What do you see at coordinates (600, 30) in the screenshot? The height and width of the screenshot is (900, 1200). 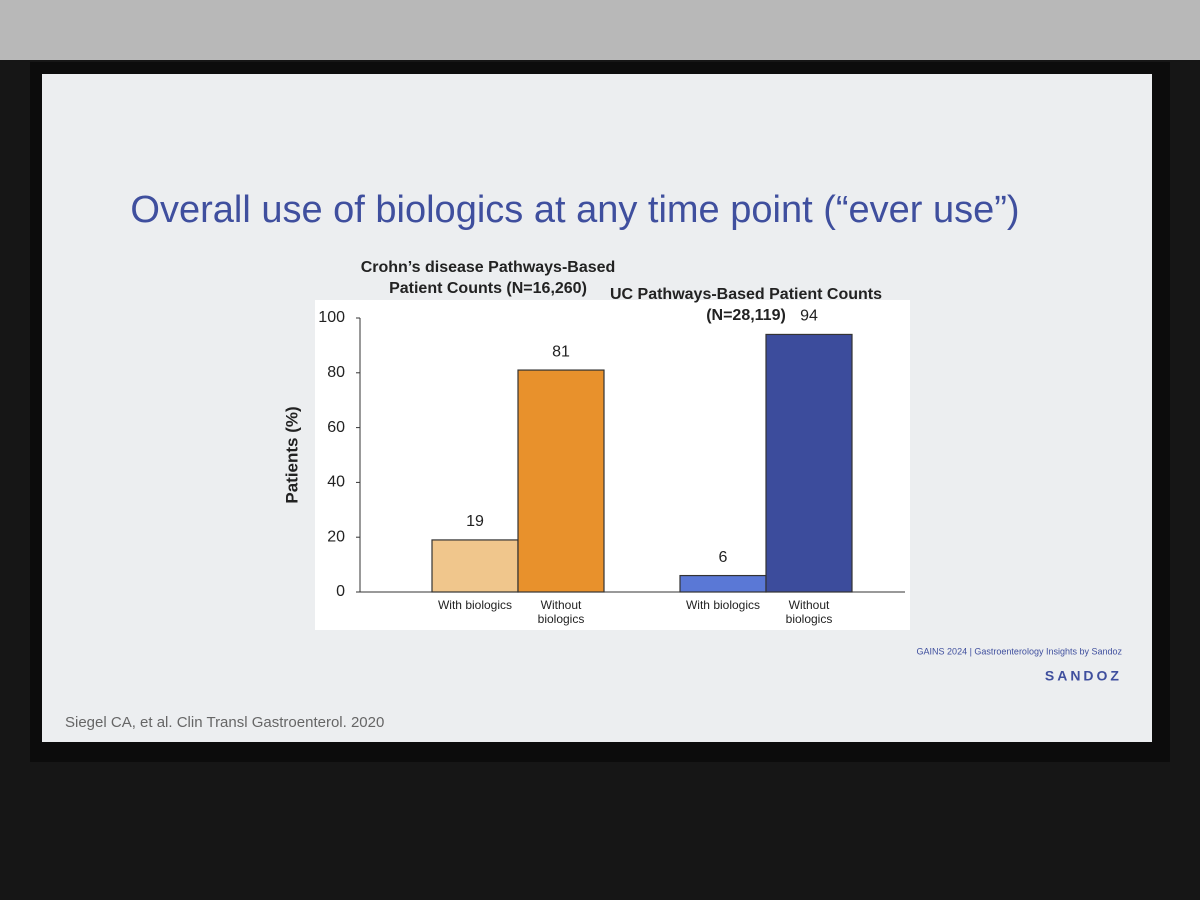 I see `ceiling` at bounding box center [600, 30].